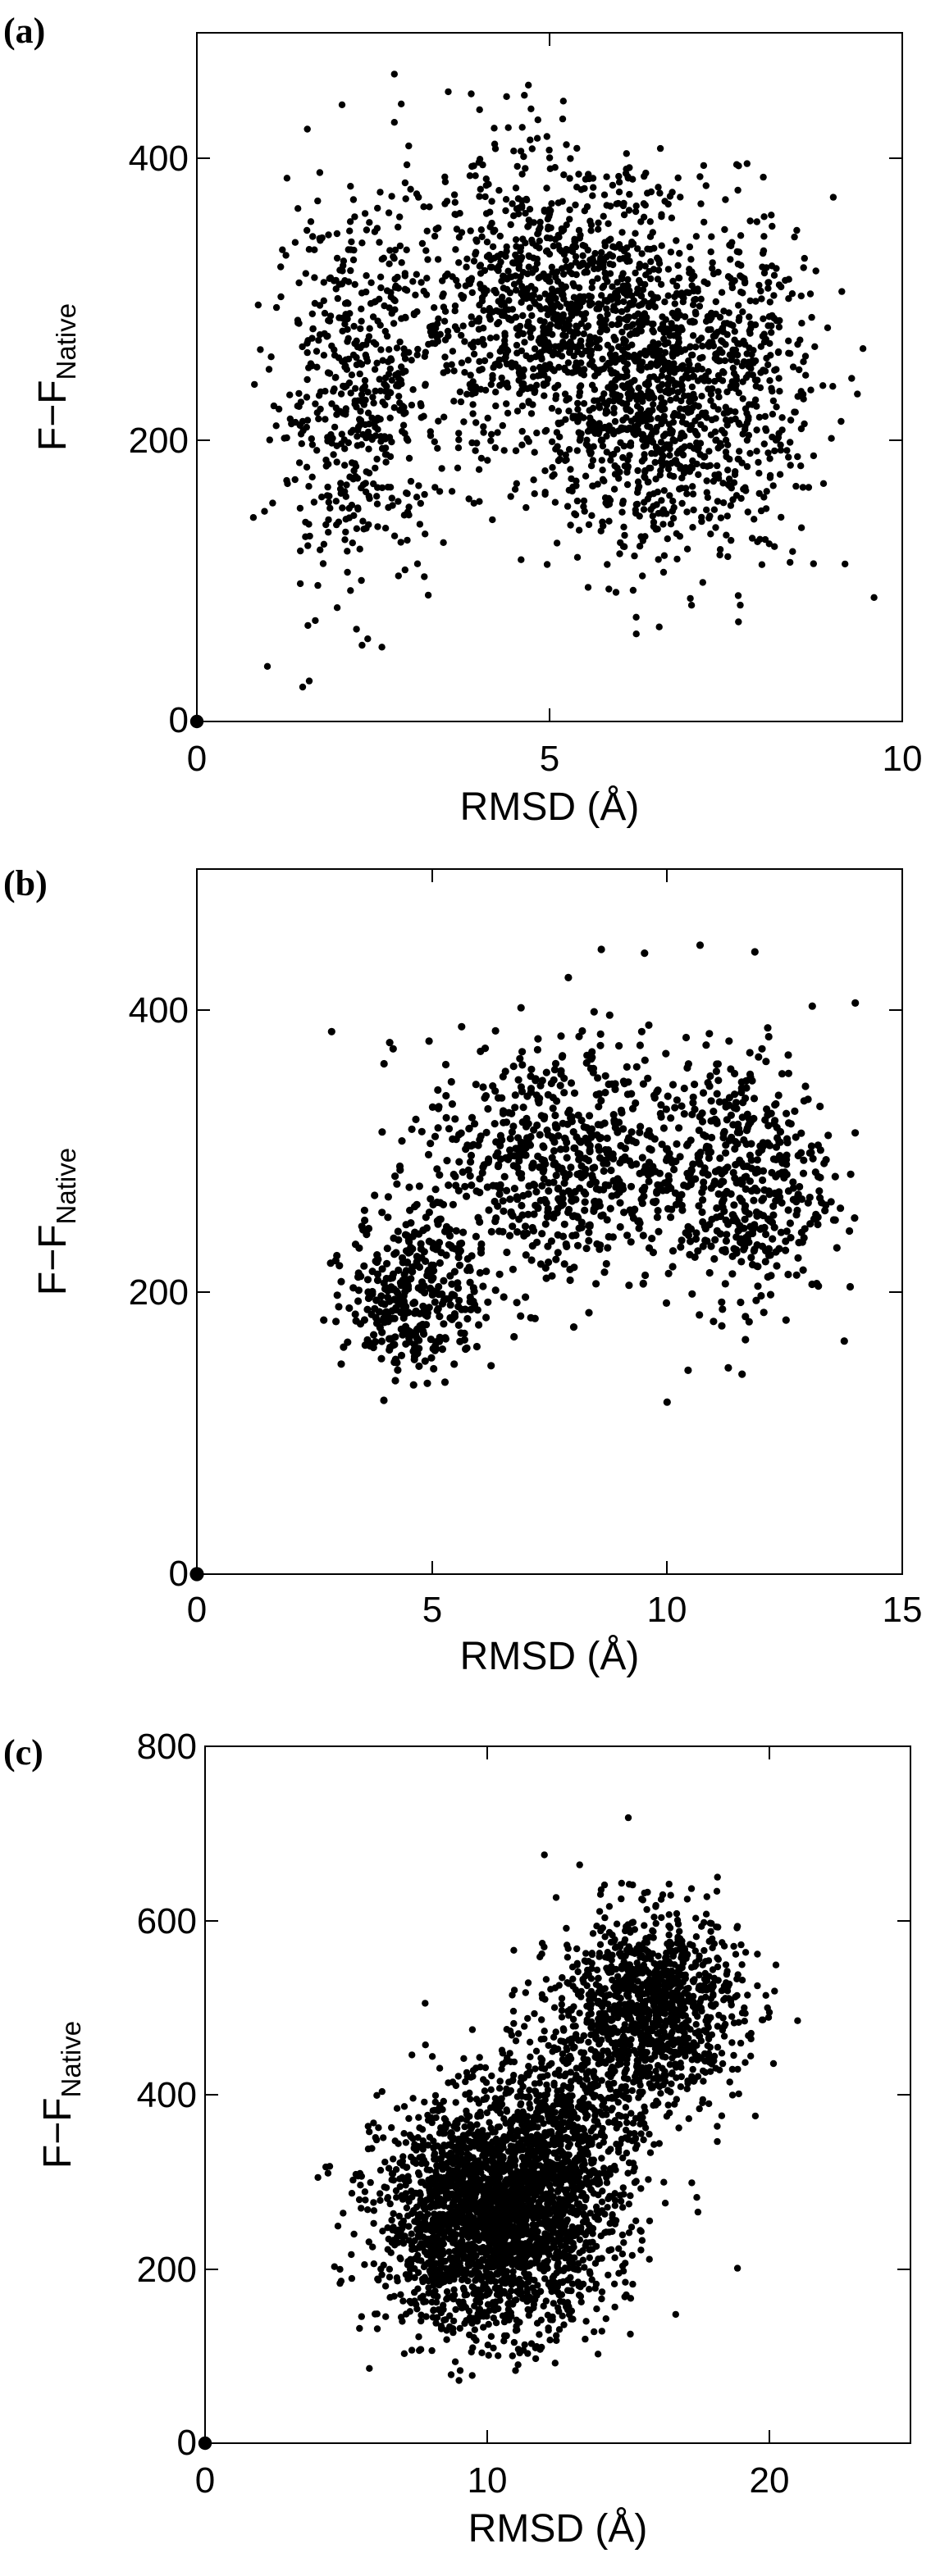 The height and width of the screenshot is (2576, 940). I want to click on panel-c-ytick-label: 400, so click(167, 2095).